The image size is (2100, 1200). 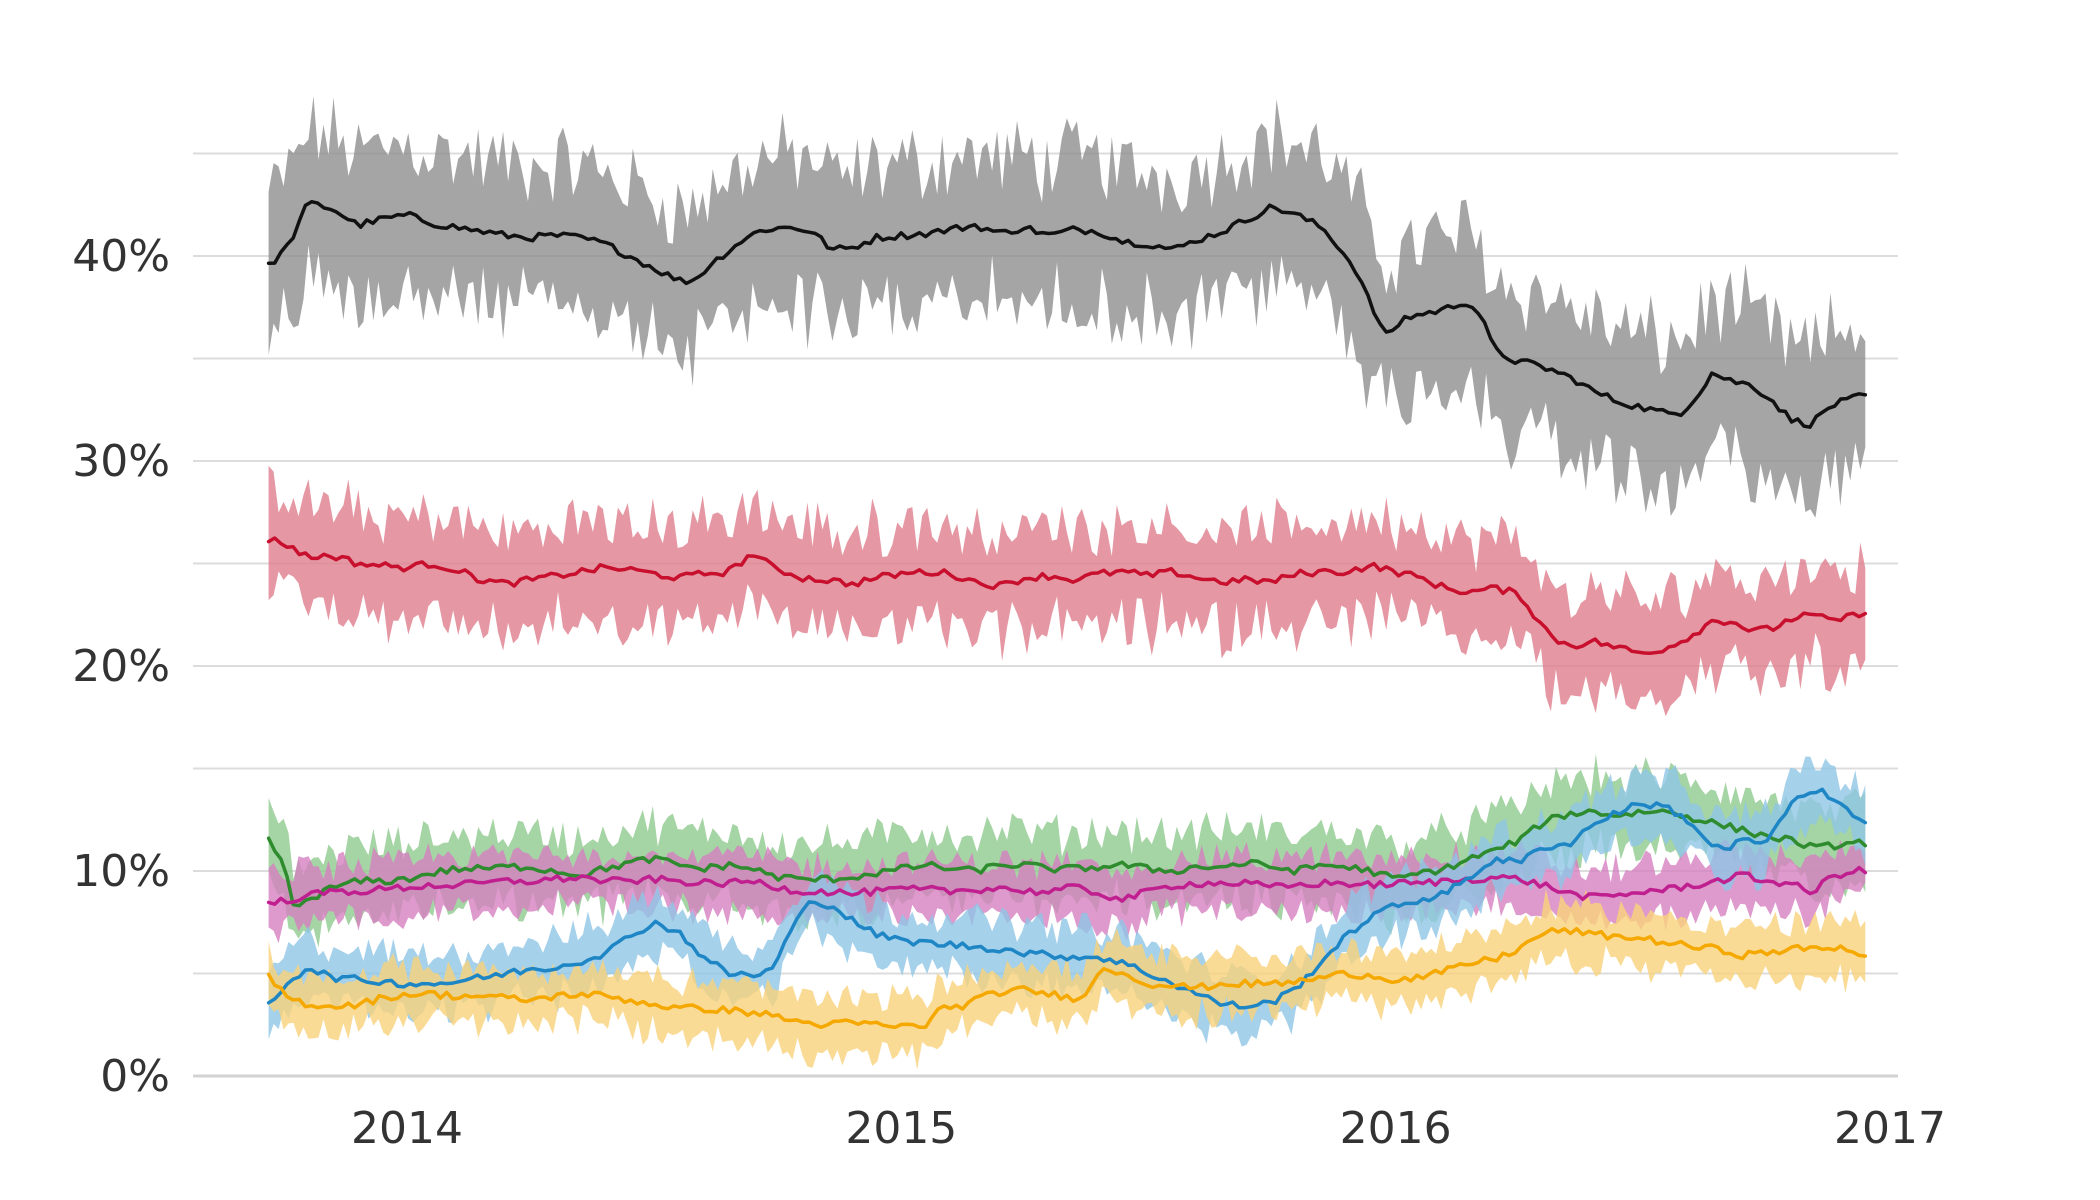 I want to click on y-tick-label: 30%, so click(x=121, y=461).